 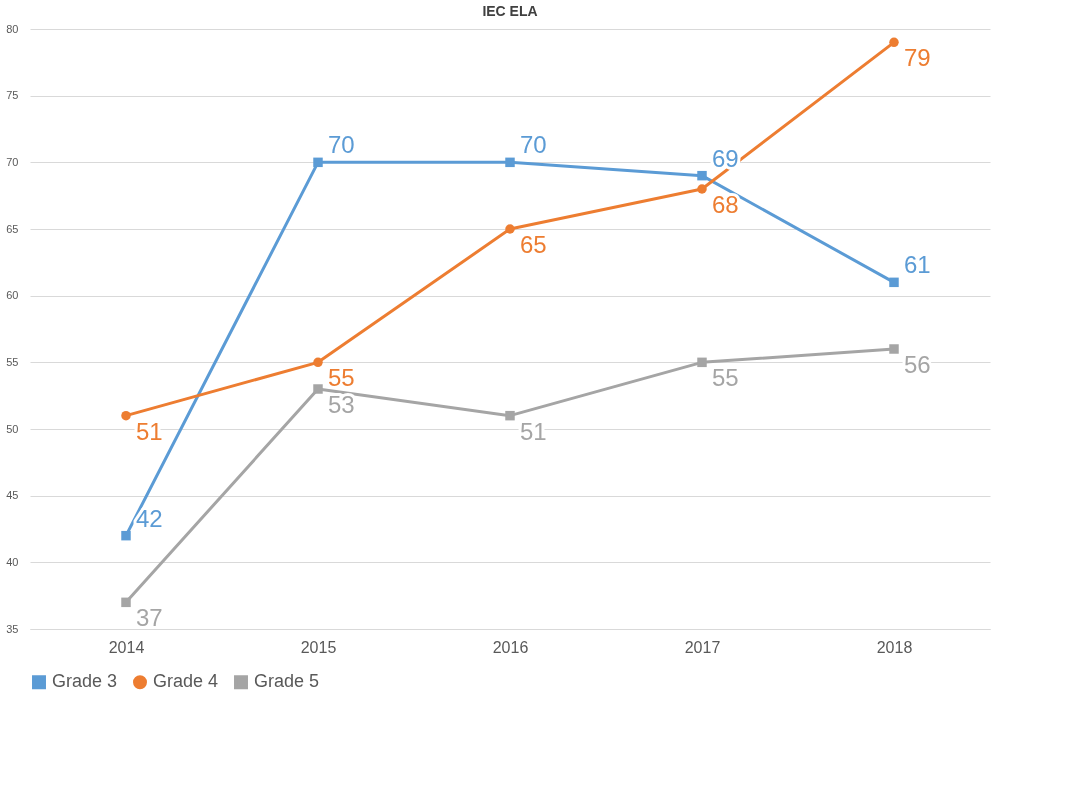 What do you see at coordinates (85, 681) in the screenshot?
I see `legend-label: Grade 3` at bounding box center [85, 681].